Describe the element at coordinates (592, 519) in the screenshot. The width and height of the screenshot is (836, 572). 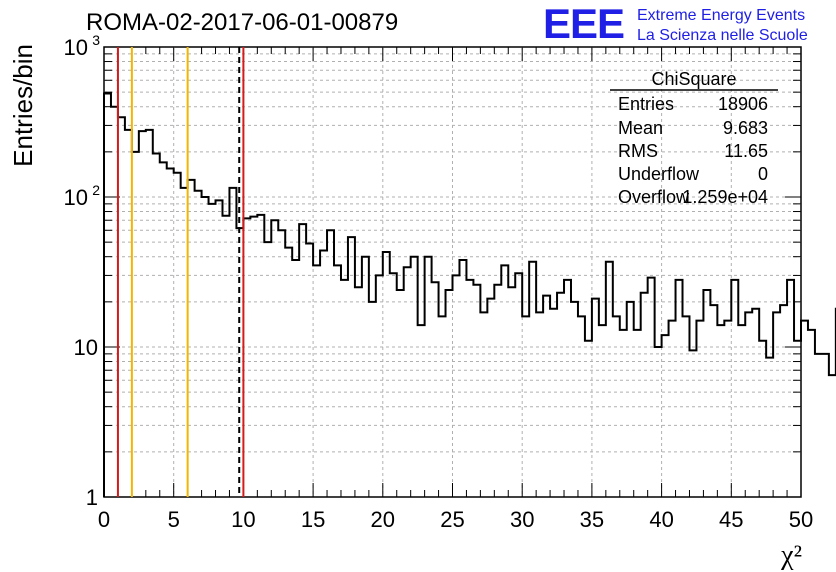
I see `x-tick-label: 35` at that location.